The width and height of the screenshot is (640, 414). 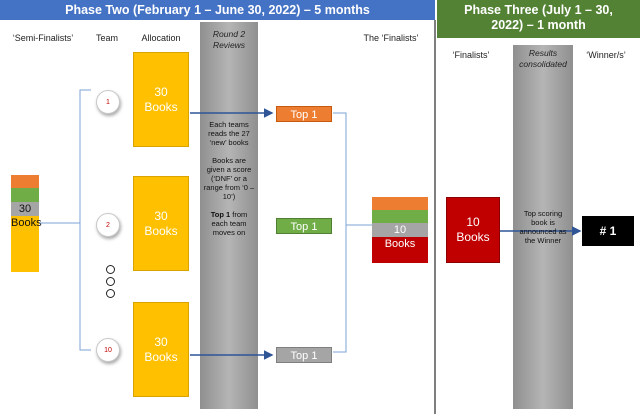 I want to click on round2-label: Round 2 Reviews, so click(x=229, y=39).